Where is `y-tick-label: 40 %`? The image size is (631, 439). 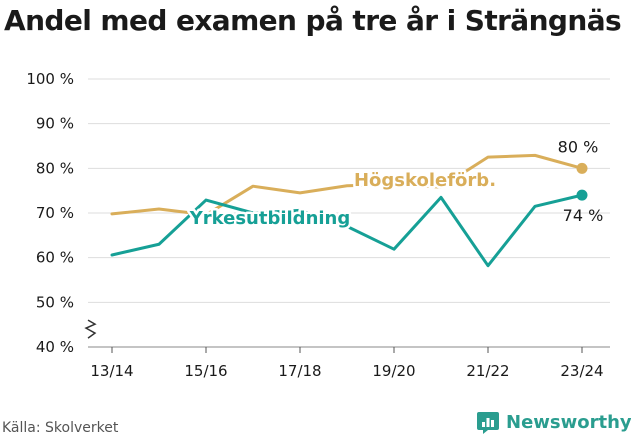
y-tick-label: 40 % is located at coordinates (55, 347).